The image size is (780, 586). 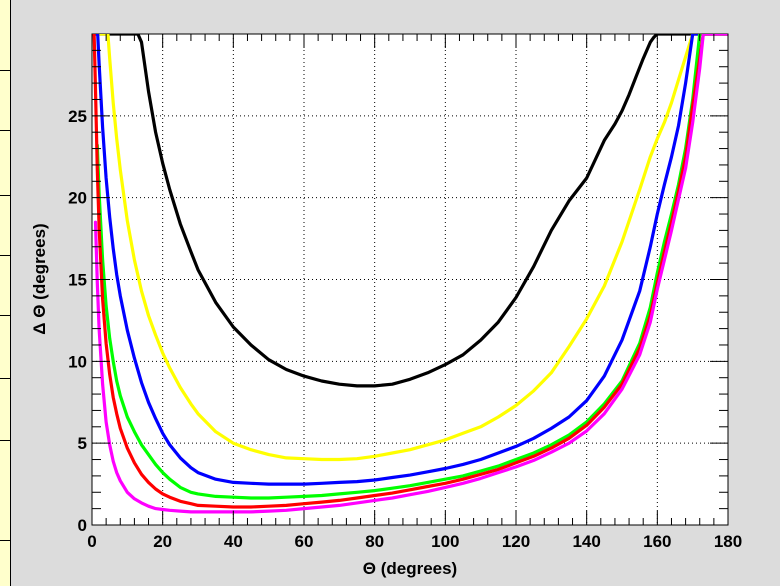 I want to click on x-tick-label: 80, so click(x=374, y=541).